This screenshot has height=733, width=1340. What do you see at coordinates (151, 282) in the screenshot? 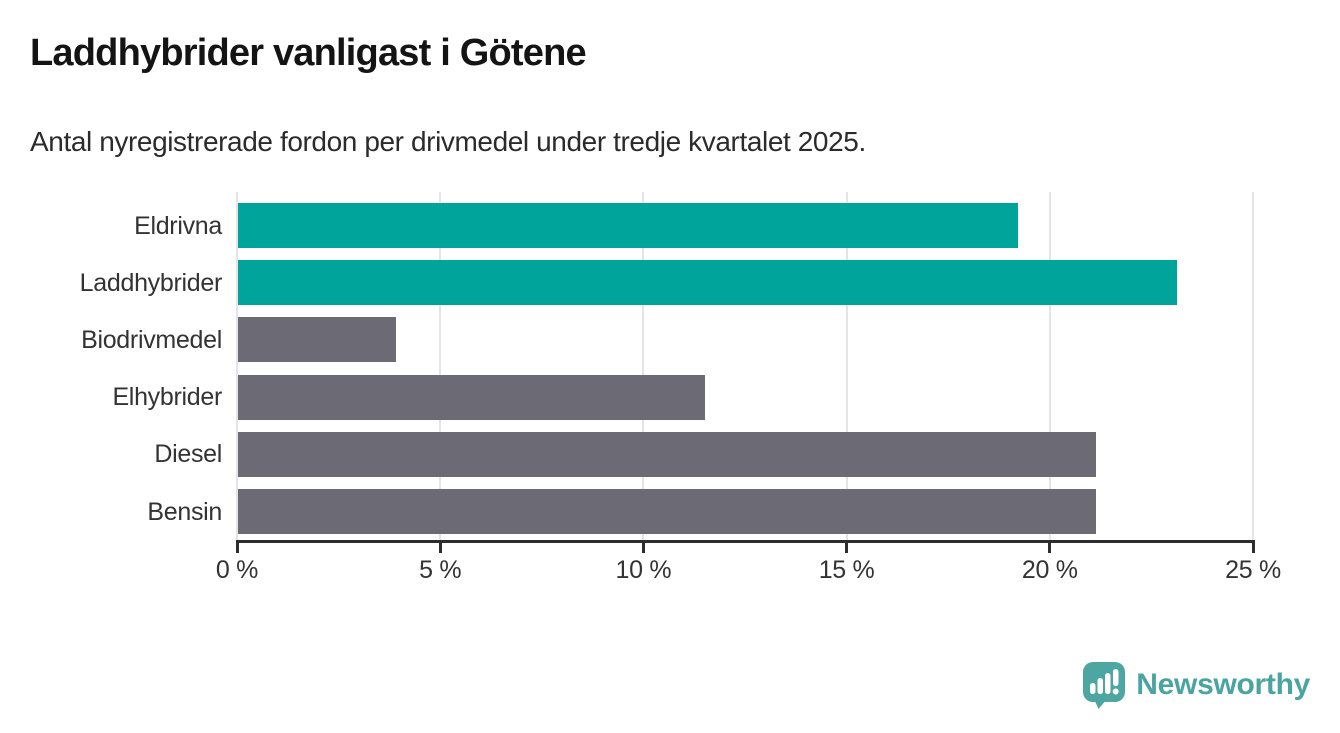
I see `category-label: Laddhybrider` at bounding box center [151, 282].